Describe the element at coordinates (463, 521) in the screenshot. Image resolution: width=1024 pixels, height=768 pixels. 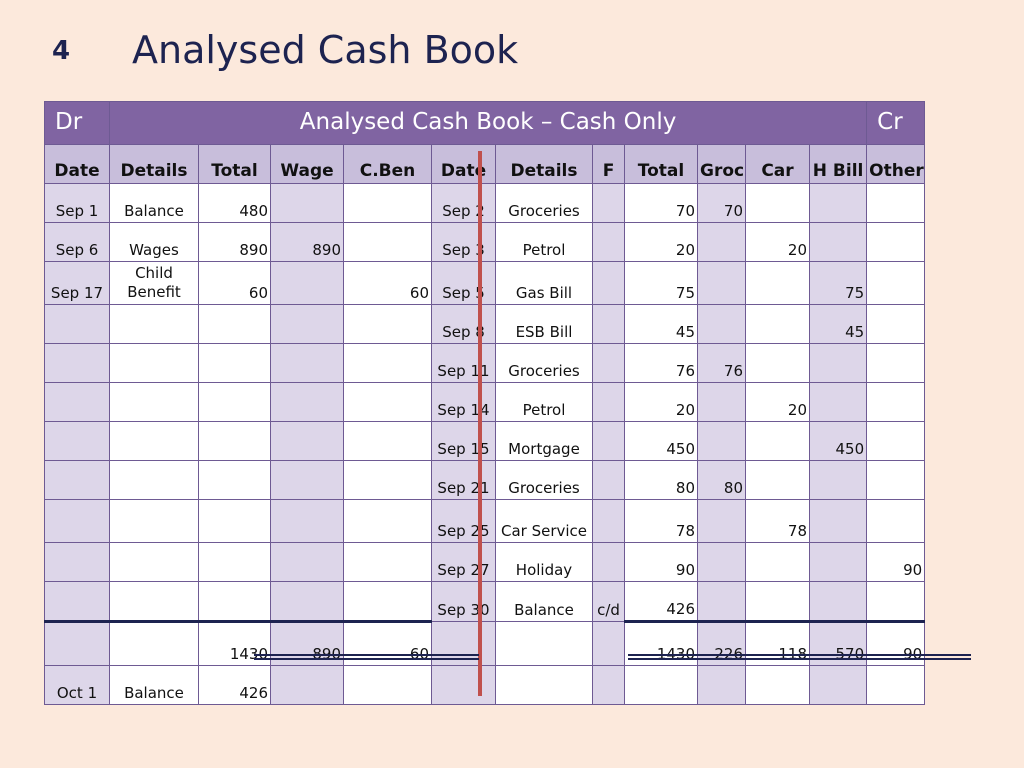
I see `cell-cr-date: Sep 25` at that location.